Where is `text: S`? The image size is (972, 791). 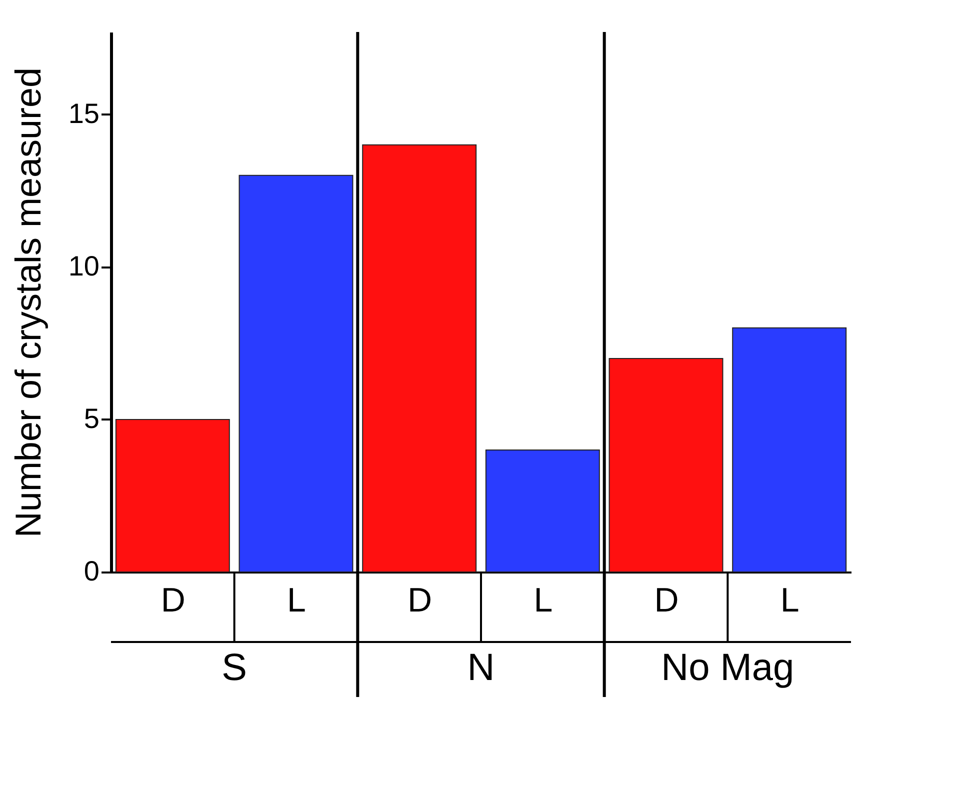 text: S is located at coordinates (235, 668).